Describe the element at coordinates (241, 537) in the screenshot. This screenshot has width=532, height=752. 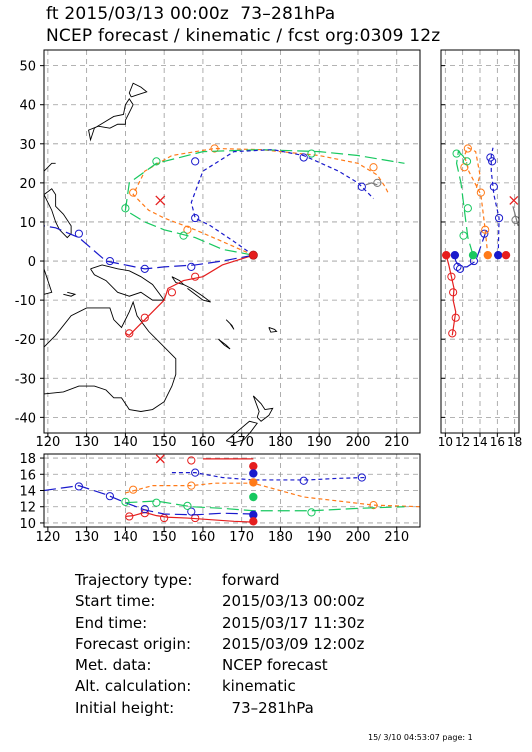
I see `bottom-x-tick-label: 170` at that location.